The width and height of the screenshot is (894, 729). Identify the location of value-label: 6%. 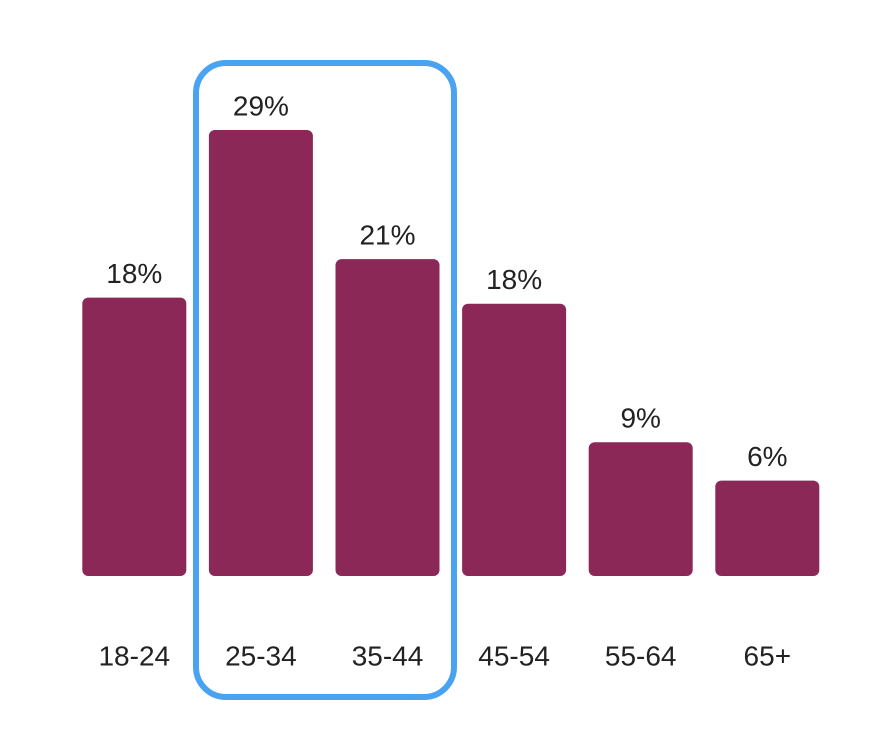
(767, 456).